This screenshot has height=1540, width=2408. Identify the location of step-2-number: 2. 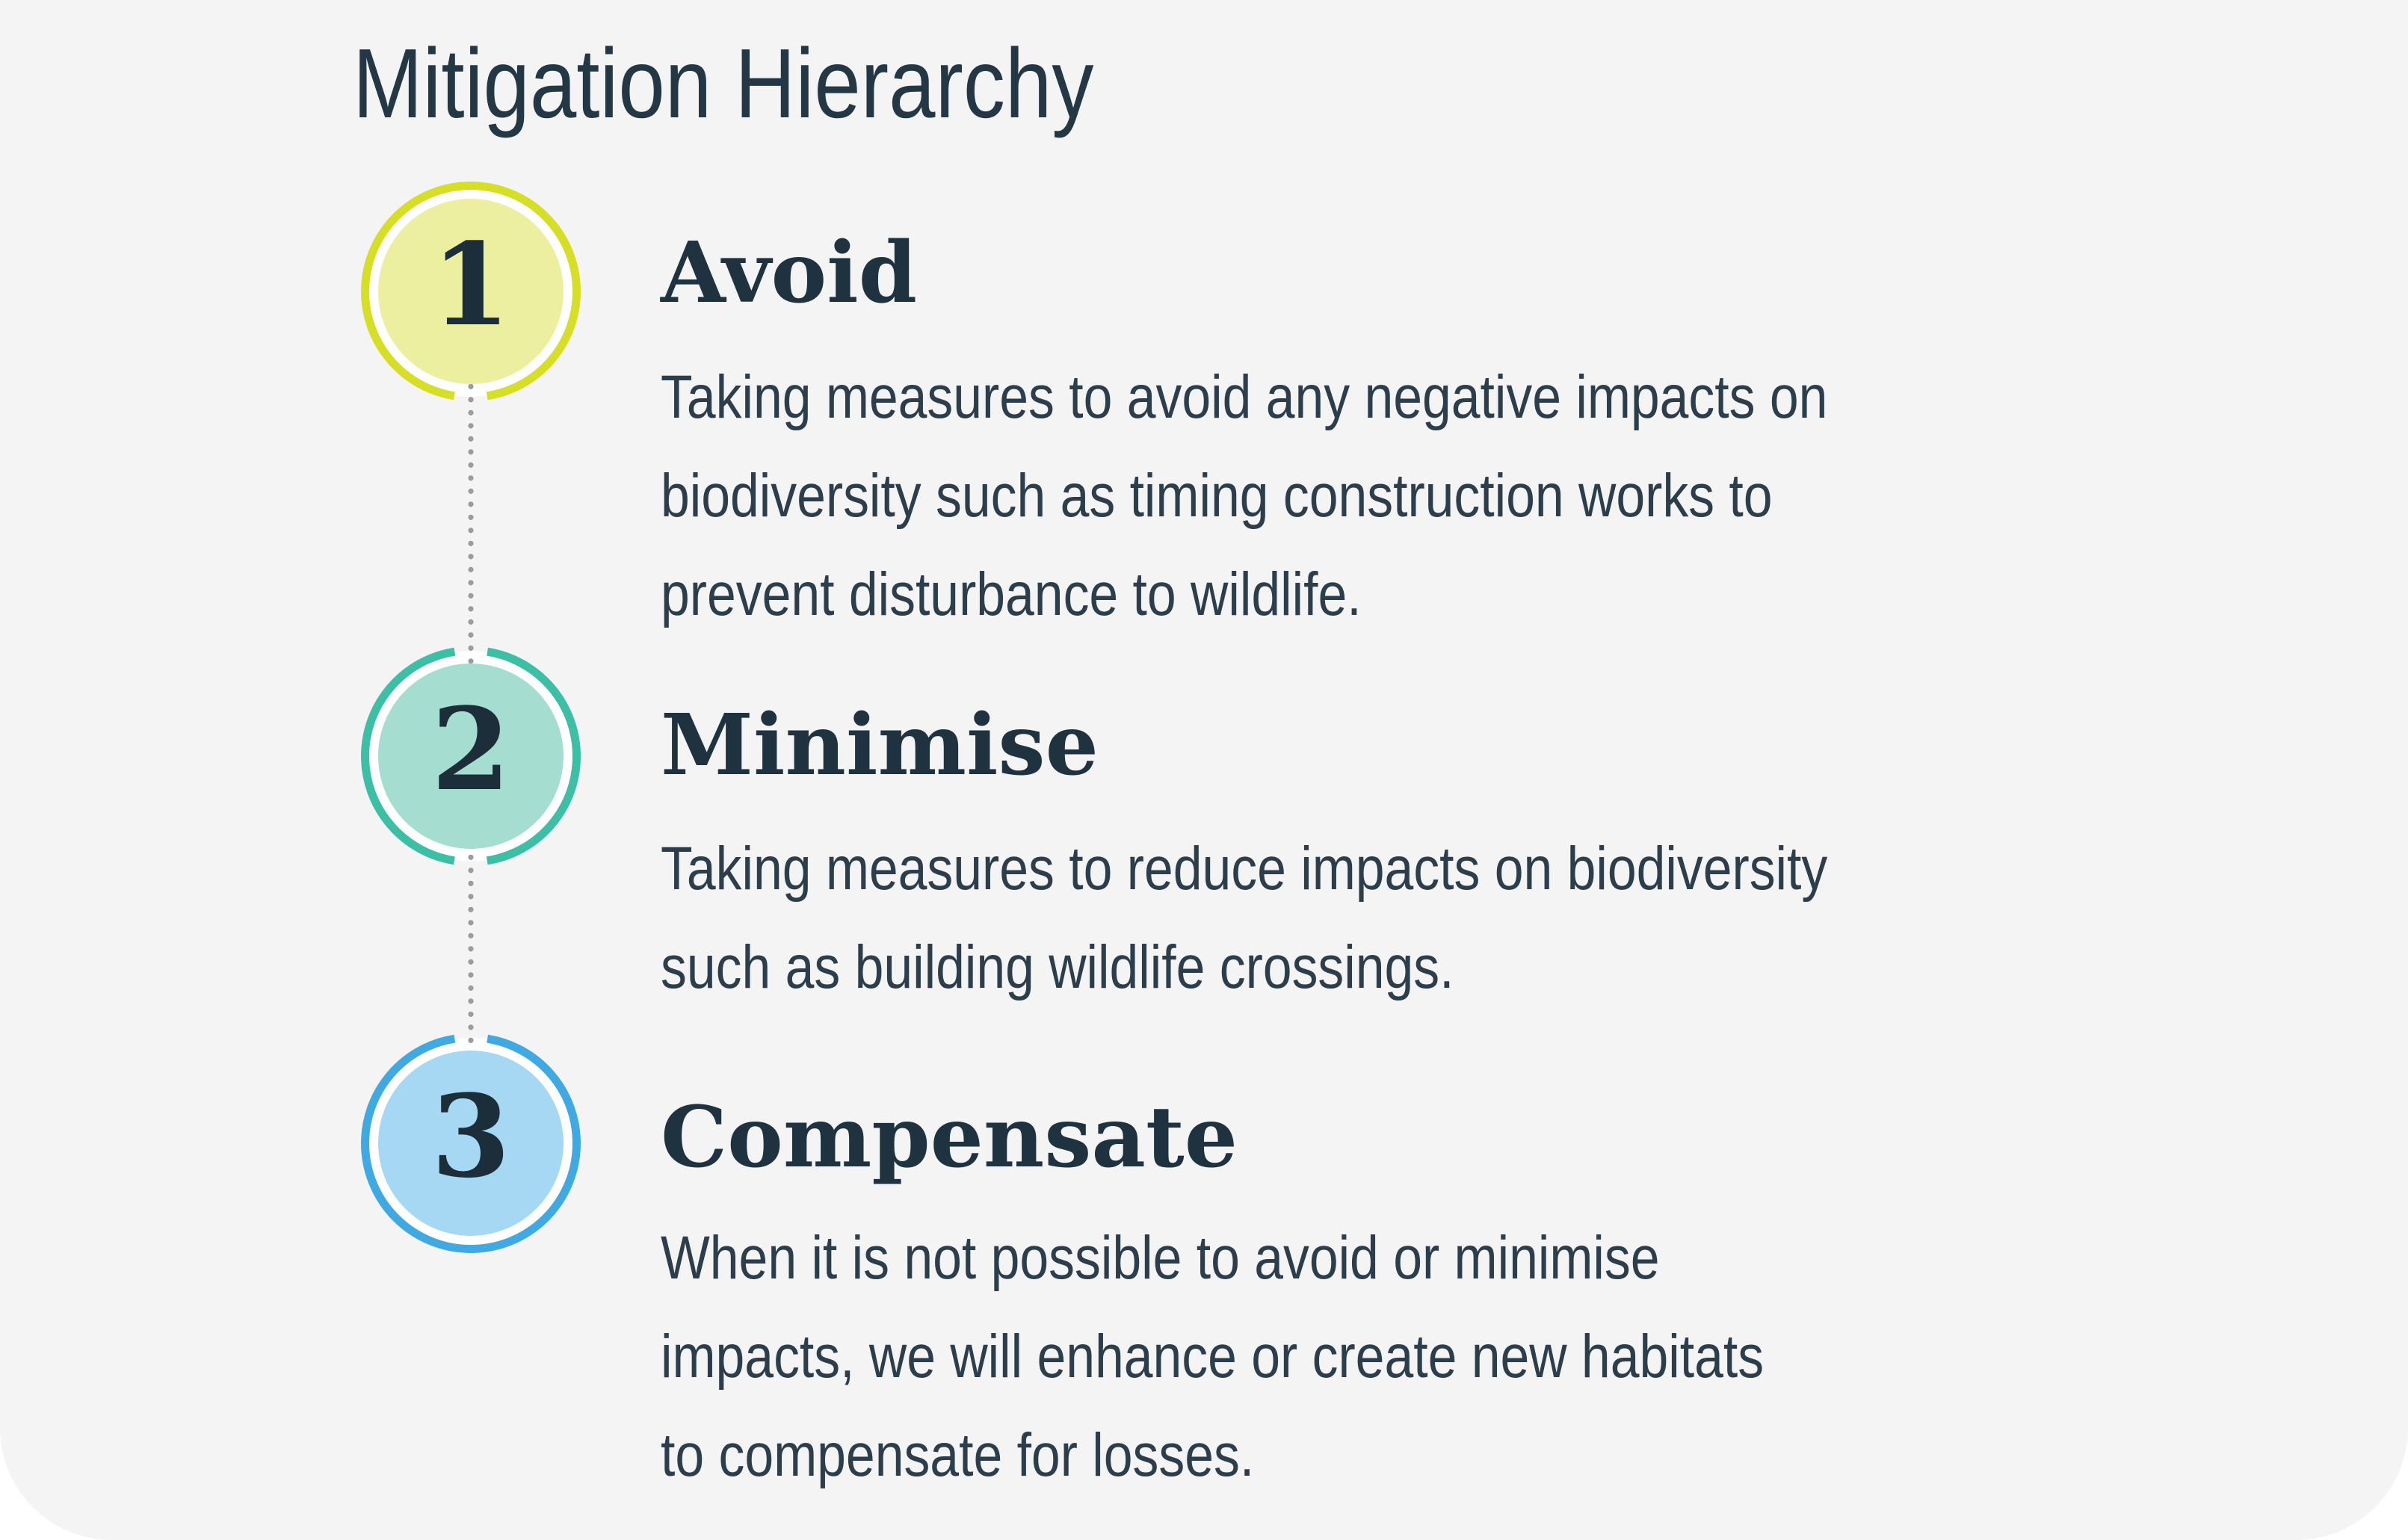
(470, 749).